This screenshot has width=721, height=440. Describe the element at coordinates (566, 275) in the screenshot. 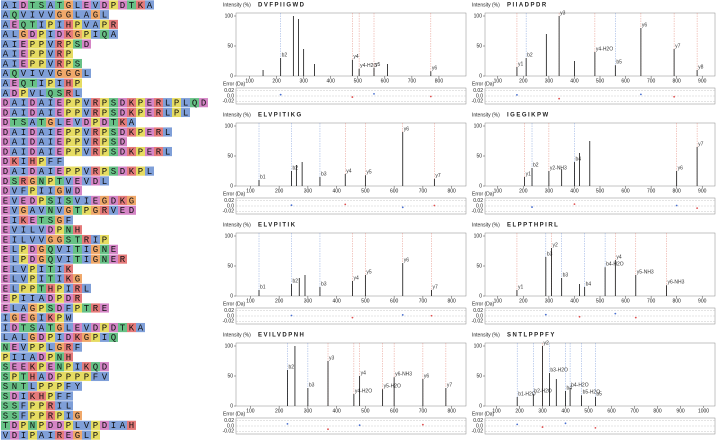

I see `ion-label: b3` at that location.